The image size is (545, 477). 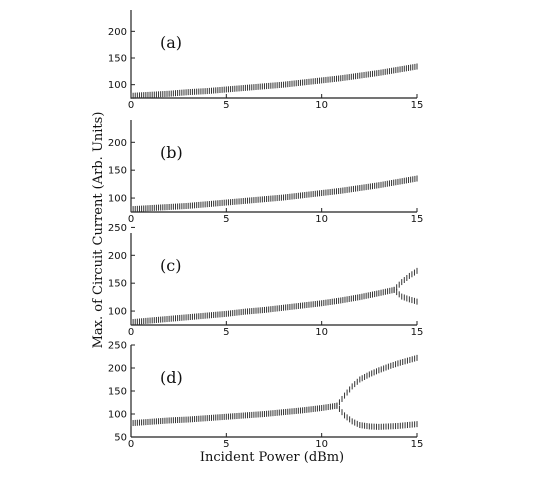 What do you see at coordinates (98, 230) in the screenshot?
I see `y-axis-title: Max. of Circuit Current (Arb. Units)` at bounding box center [98, 230].